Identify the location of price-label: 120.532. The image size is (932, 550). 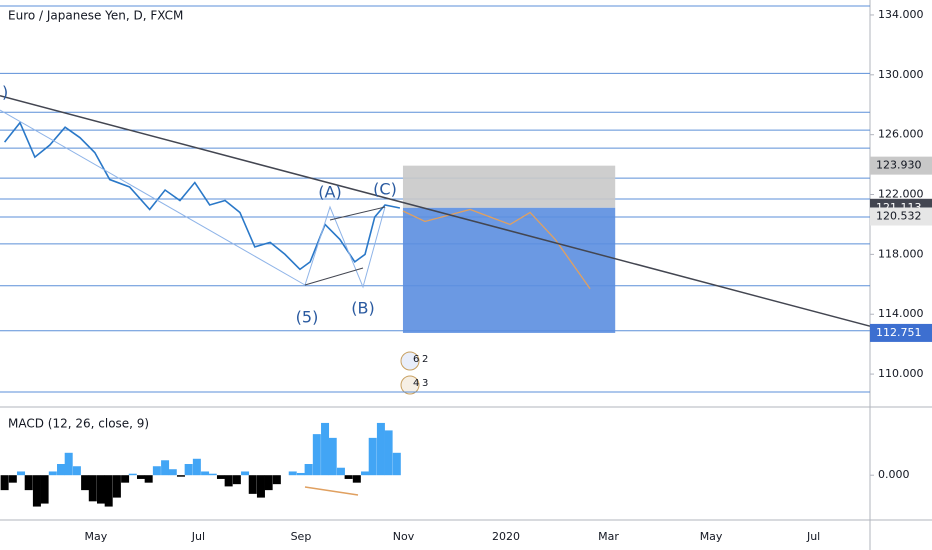
(899, 215).